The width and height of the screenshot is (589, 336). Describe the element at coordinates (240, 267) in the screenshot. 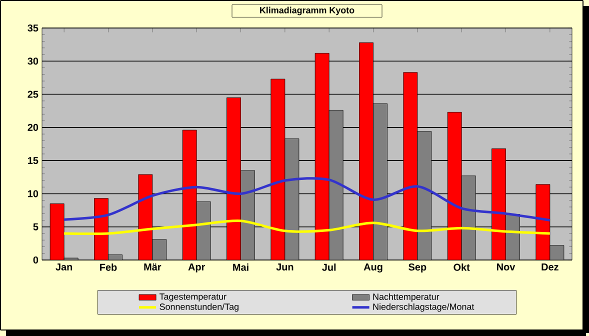

I see `x-tick-label: Mai` at that location.